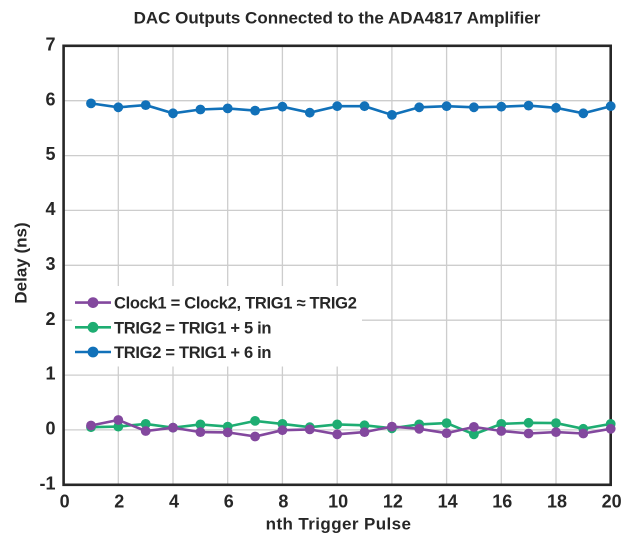 Image resolution: width=634 pixels, height=550 pixels. What do you see at coordinates (283, 502) in the screenshot?
I see `svg-text: 8` at bounding box center [283, 502].